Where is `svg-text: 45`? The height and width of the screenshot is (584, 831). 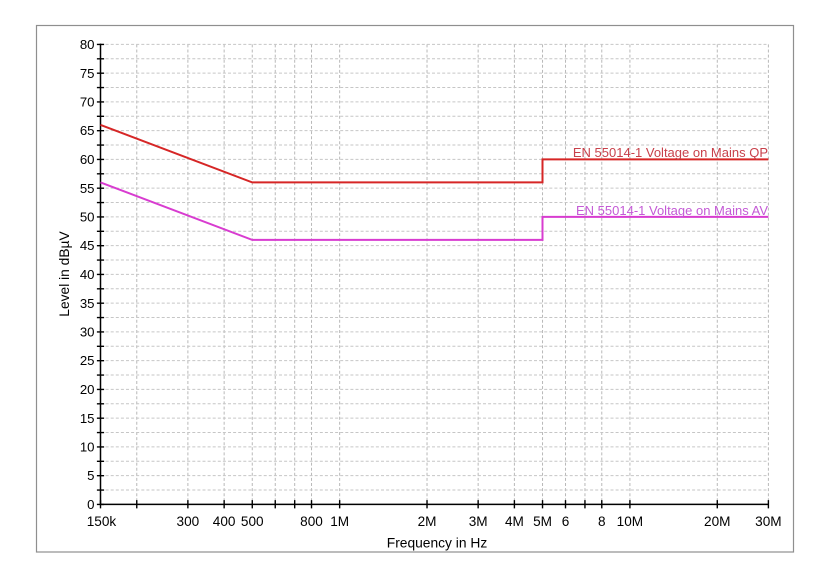
svg-text: 45 is located at coordinates (87, 245).